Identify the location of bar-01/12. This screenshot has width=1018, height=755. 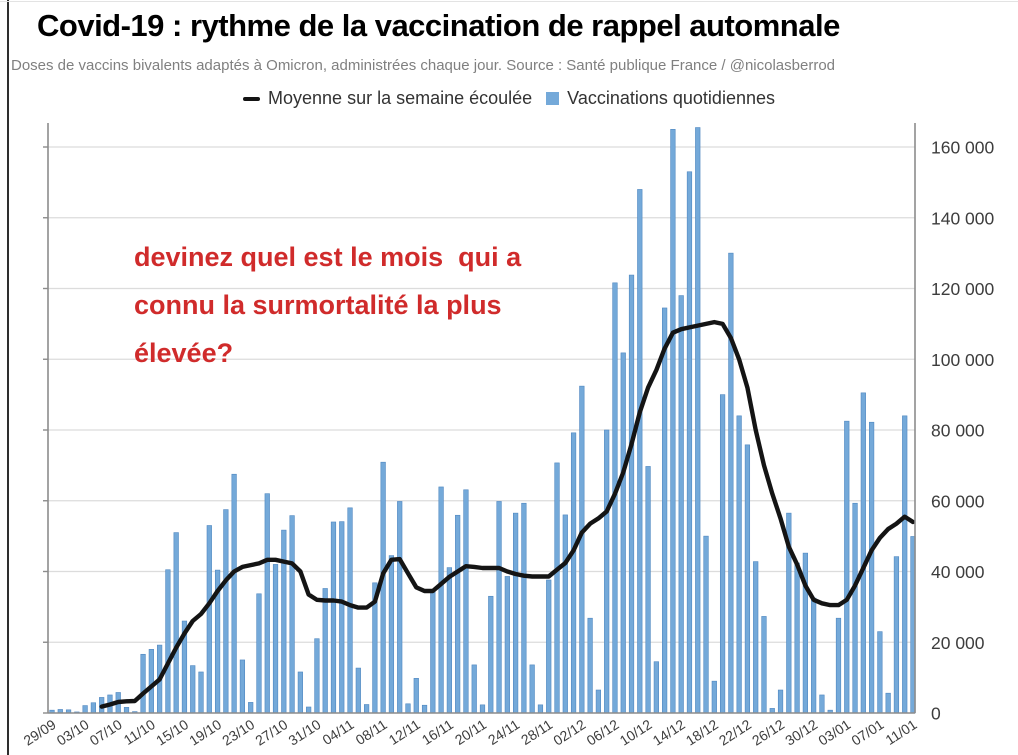
(573, 573).